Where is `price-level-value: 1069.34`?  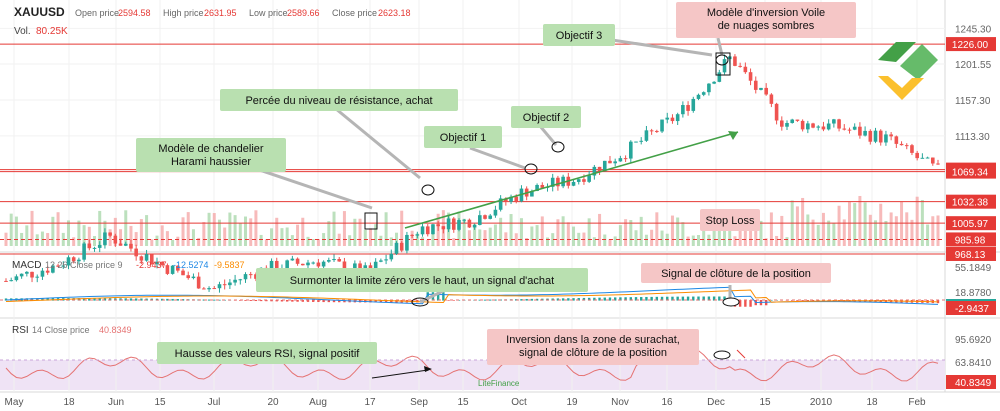 price-level-value: 1069.34 is located at coordinates (970, 173).